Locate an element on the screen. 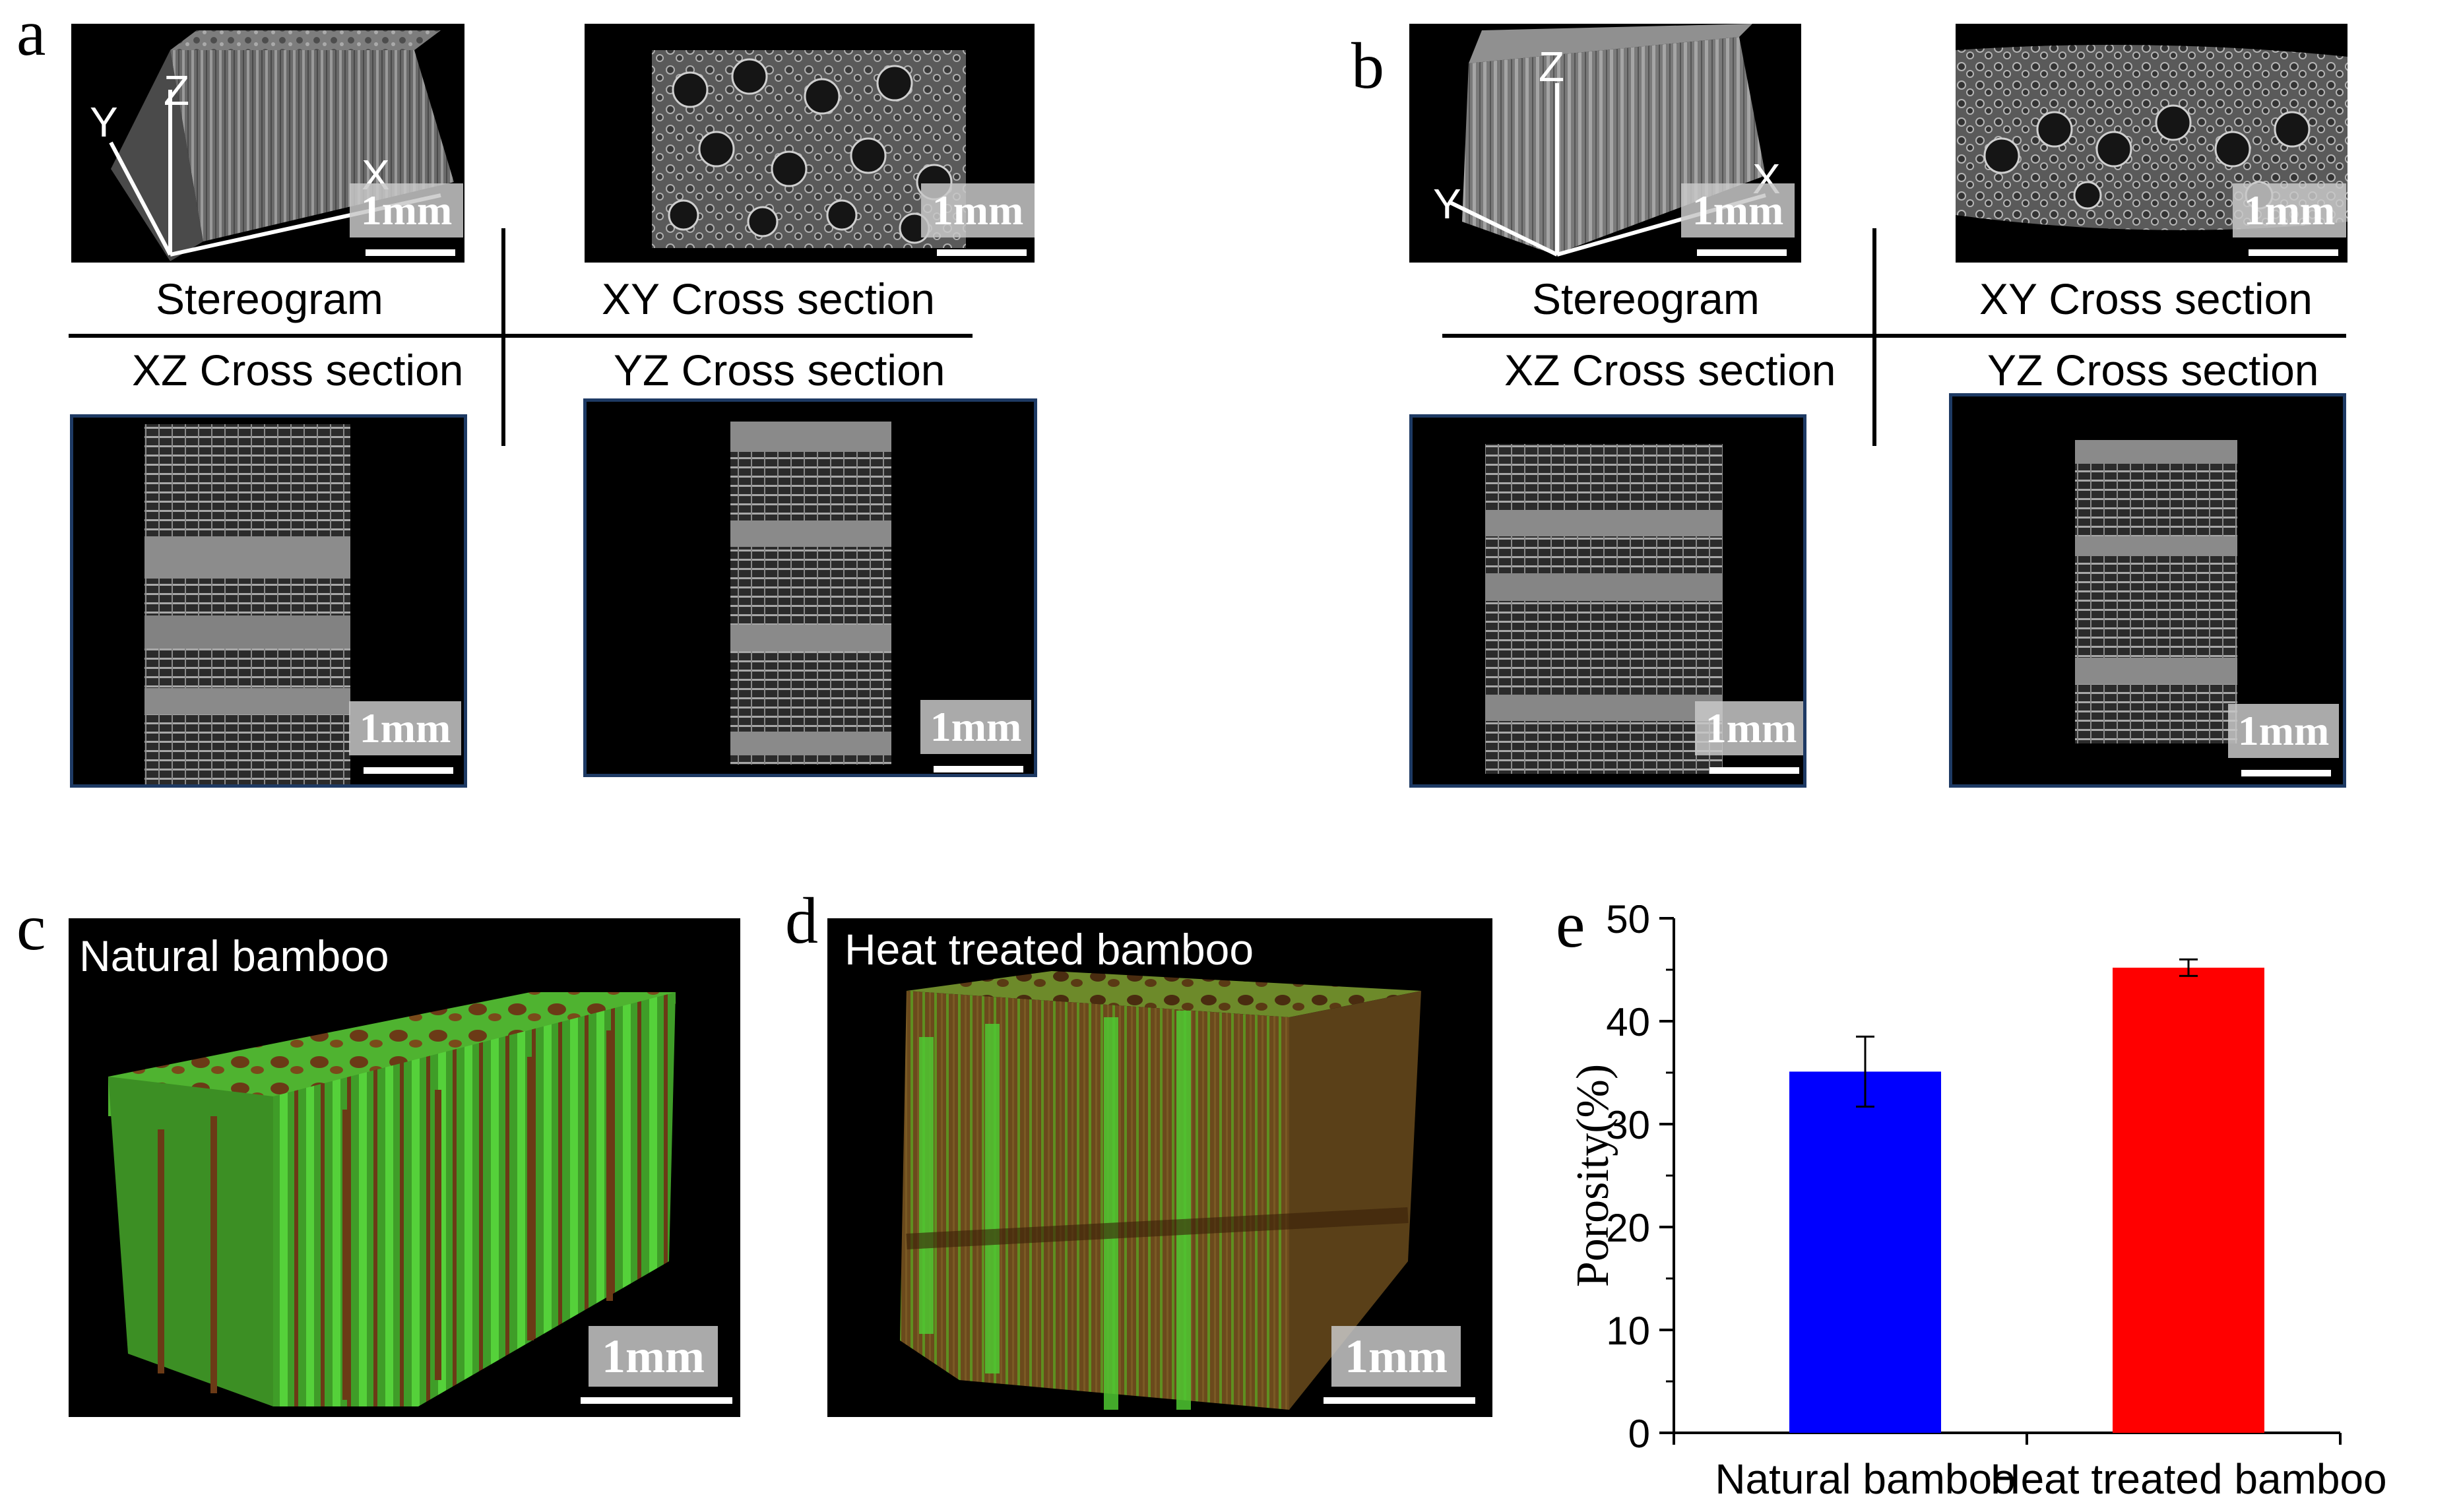 The width and height of the screenshot is (2459, 1512). caption-xy-b: XY Cross section is located at coordinates (2146, 298).